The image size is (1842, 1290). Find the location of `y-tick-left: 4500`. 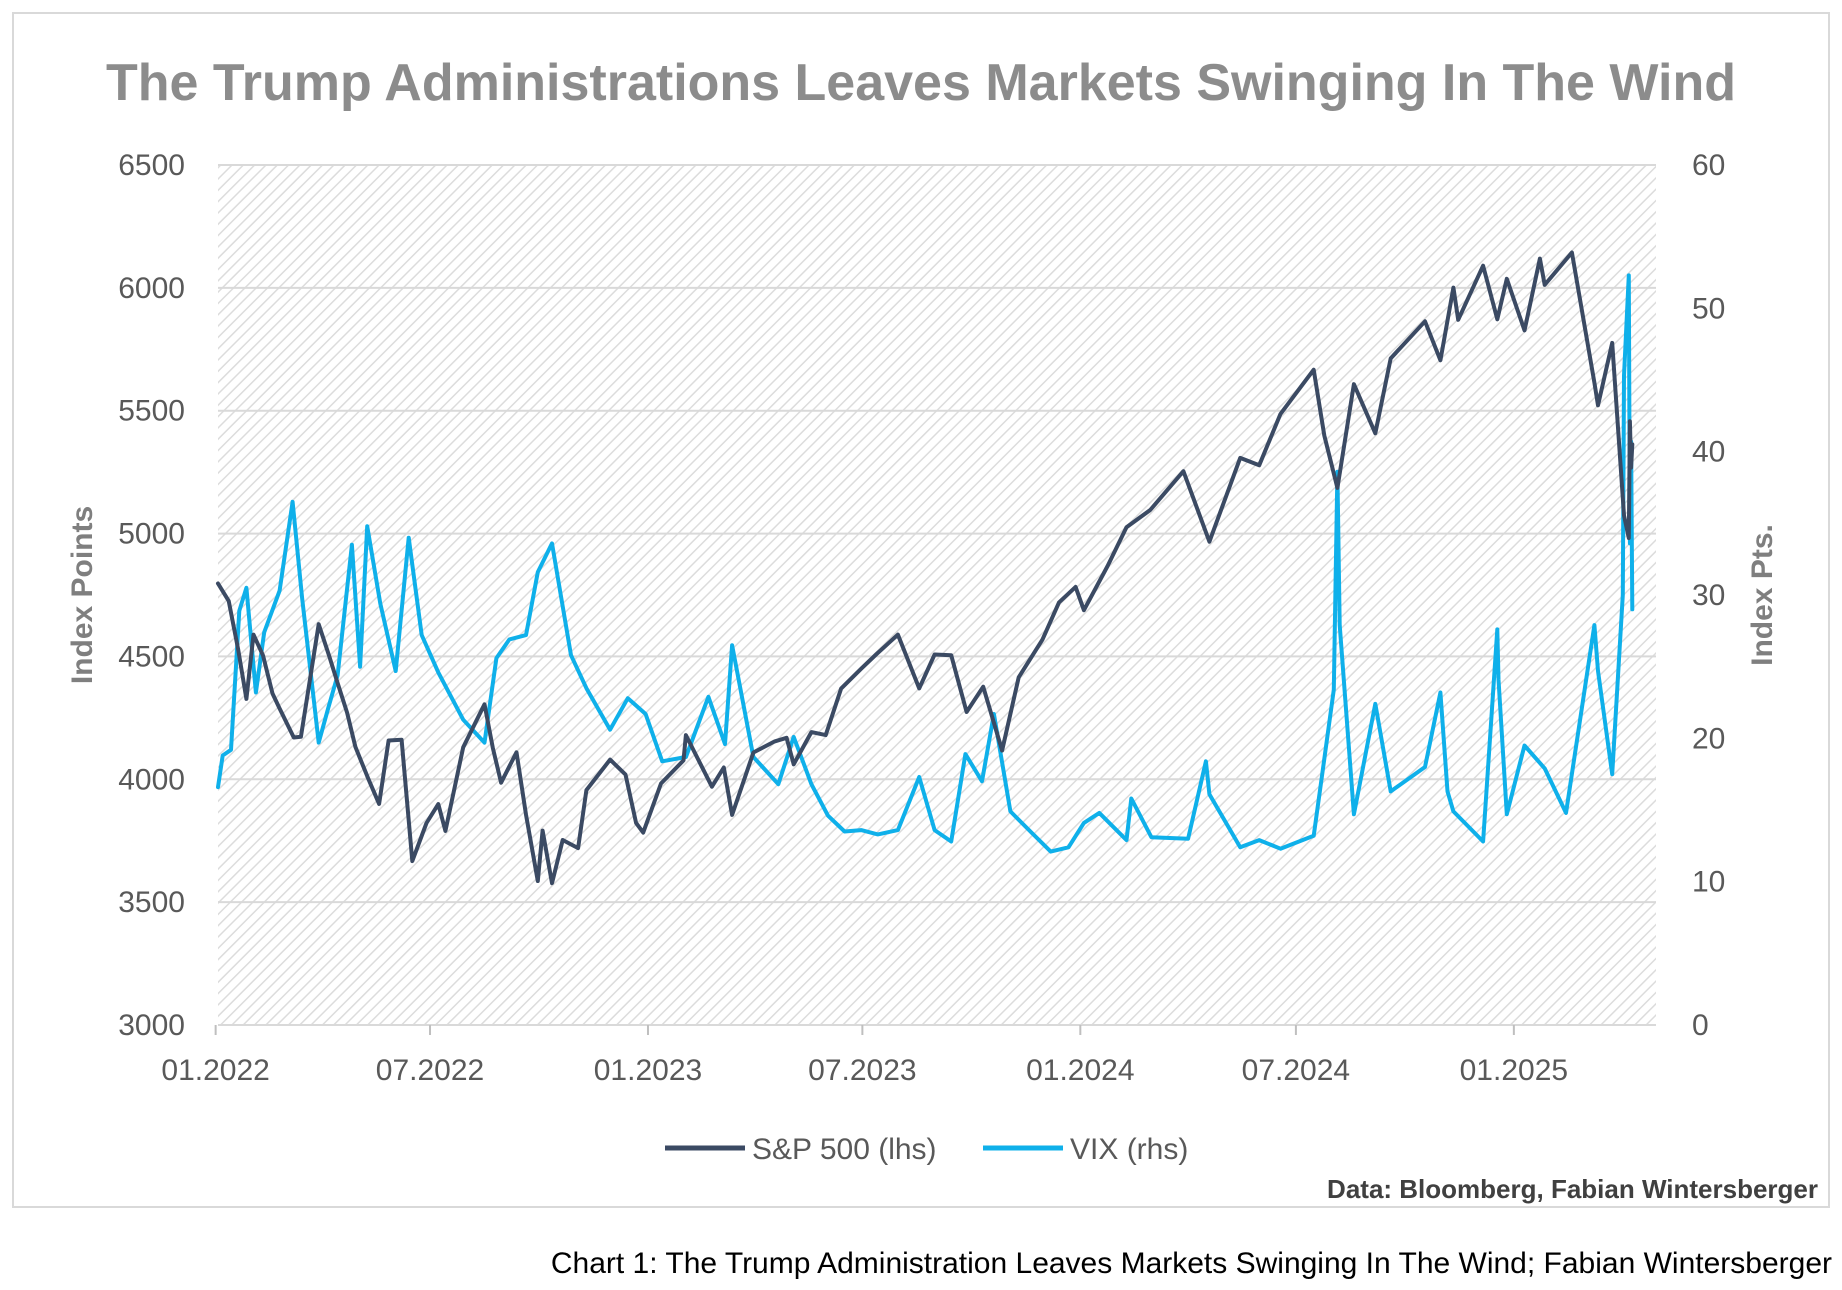

y-tick-left: 4500 is located at coordinates (151, 656).